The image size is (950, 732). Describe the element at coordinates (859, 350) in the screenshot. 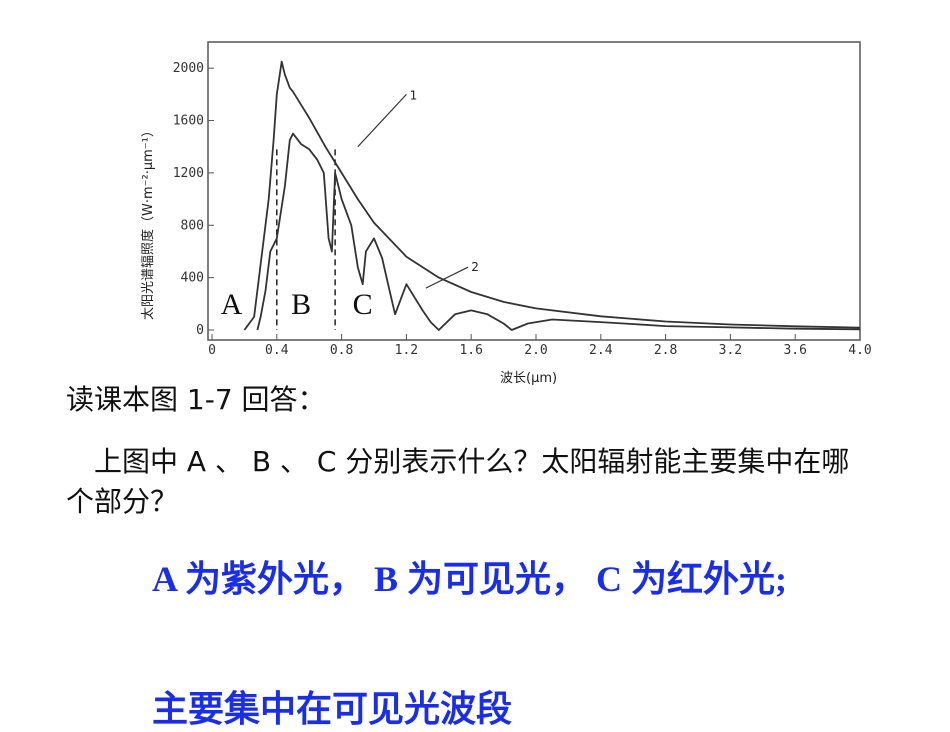

I see `x-tick-label: 4.0` at that location.